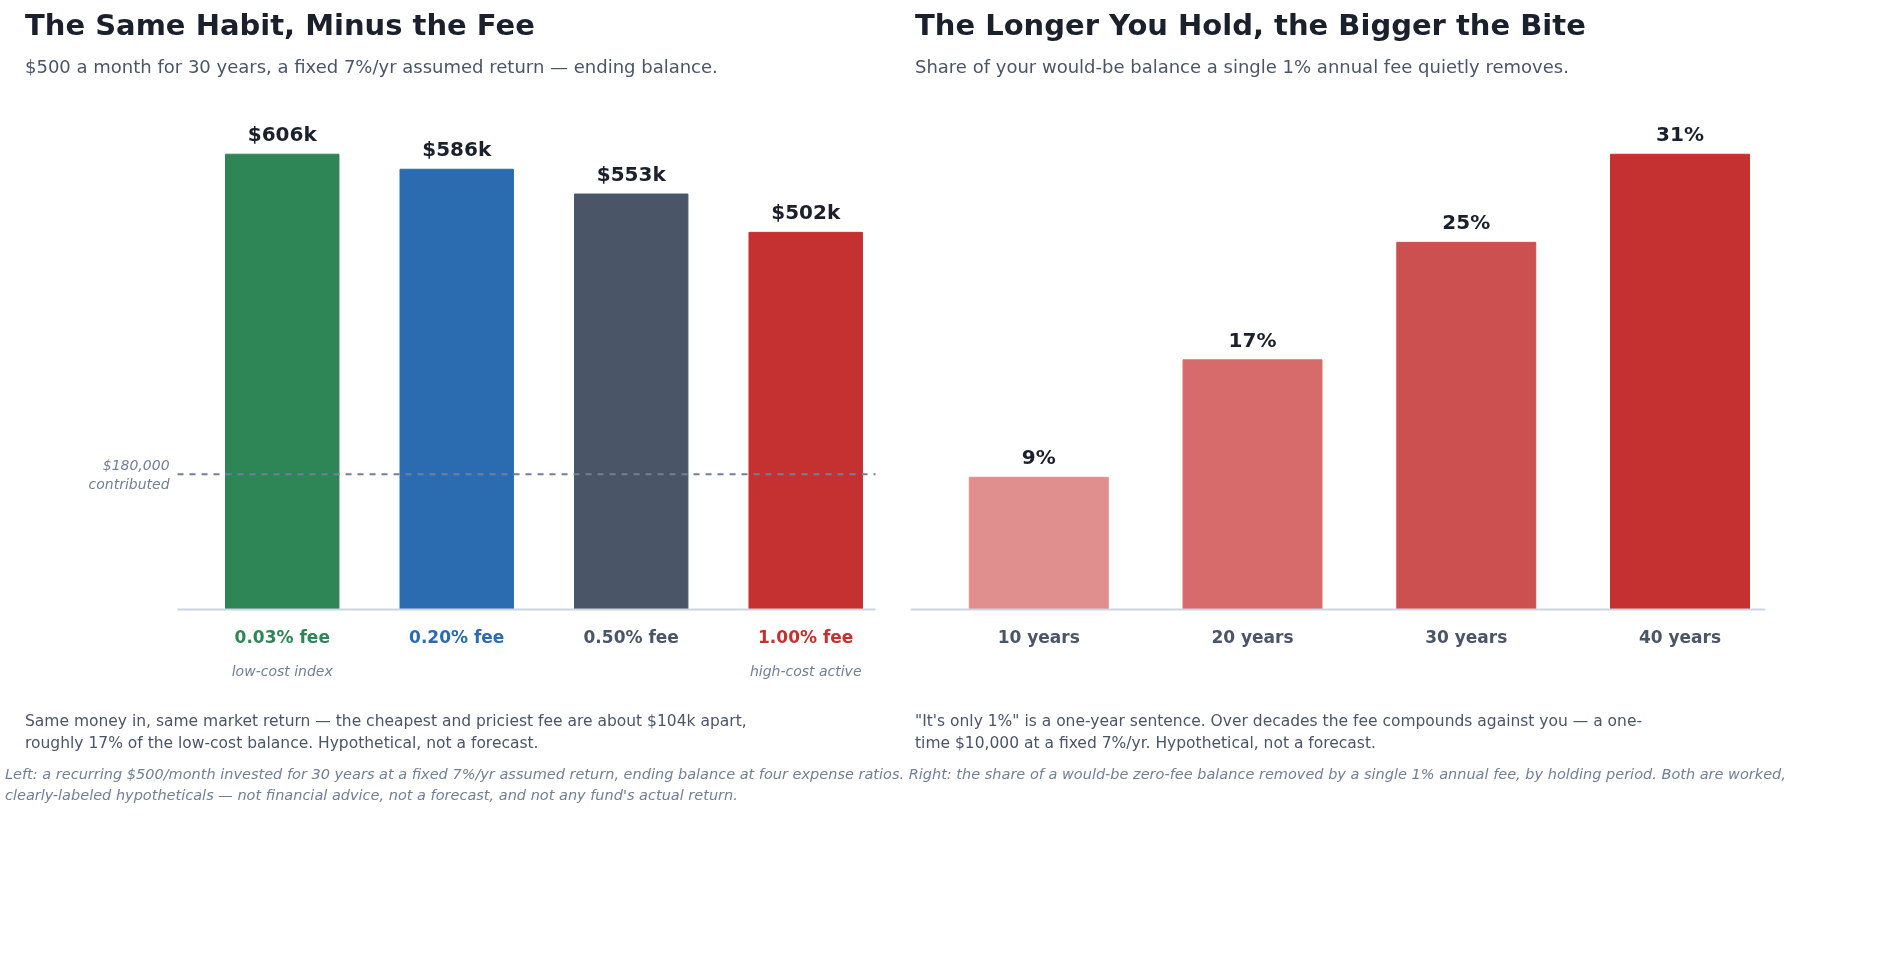  Describe the element at coordinates (280, 25) in the screenshot. I see `chart-title: The Same Habit, Minus the Fee` at that location.